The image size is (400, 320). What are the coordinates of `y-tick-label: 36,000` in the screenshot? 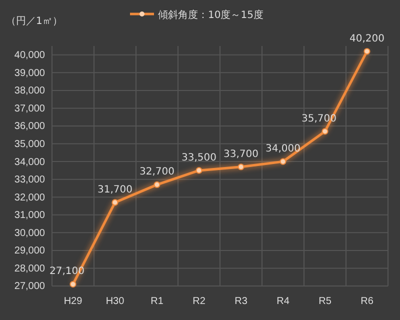 It's located at (30, 126).